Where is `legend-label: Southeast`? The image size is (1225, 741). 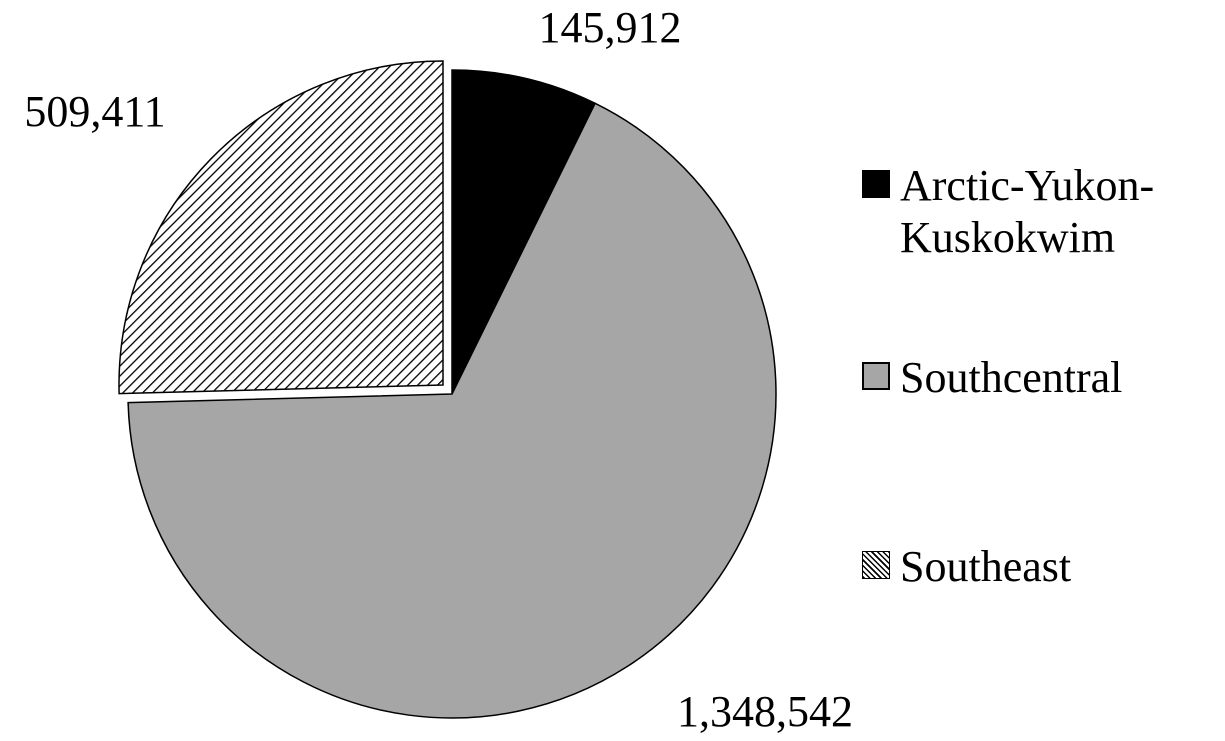
legend-label: Southeast is located at coordinates (986, 566).